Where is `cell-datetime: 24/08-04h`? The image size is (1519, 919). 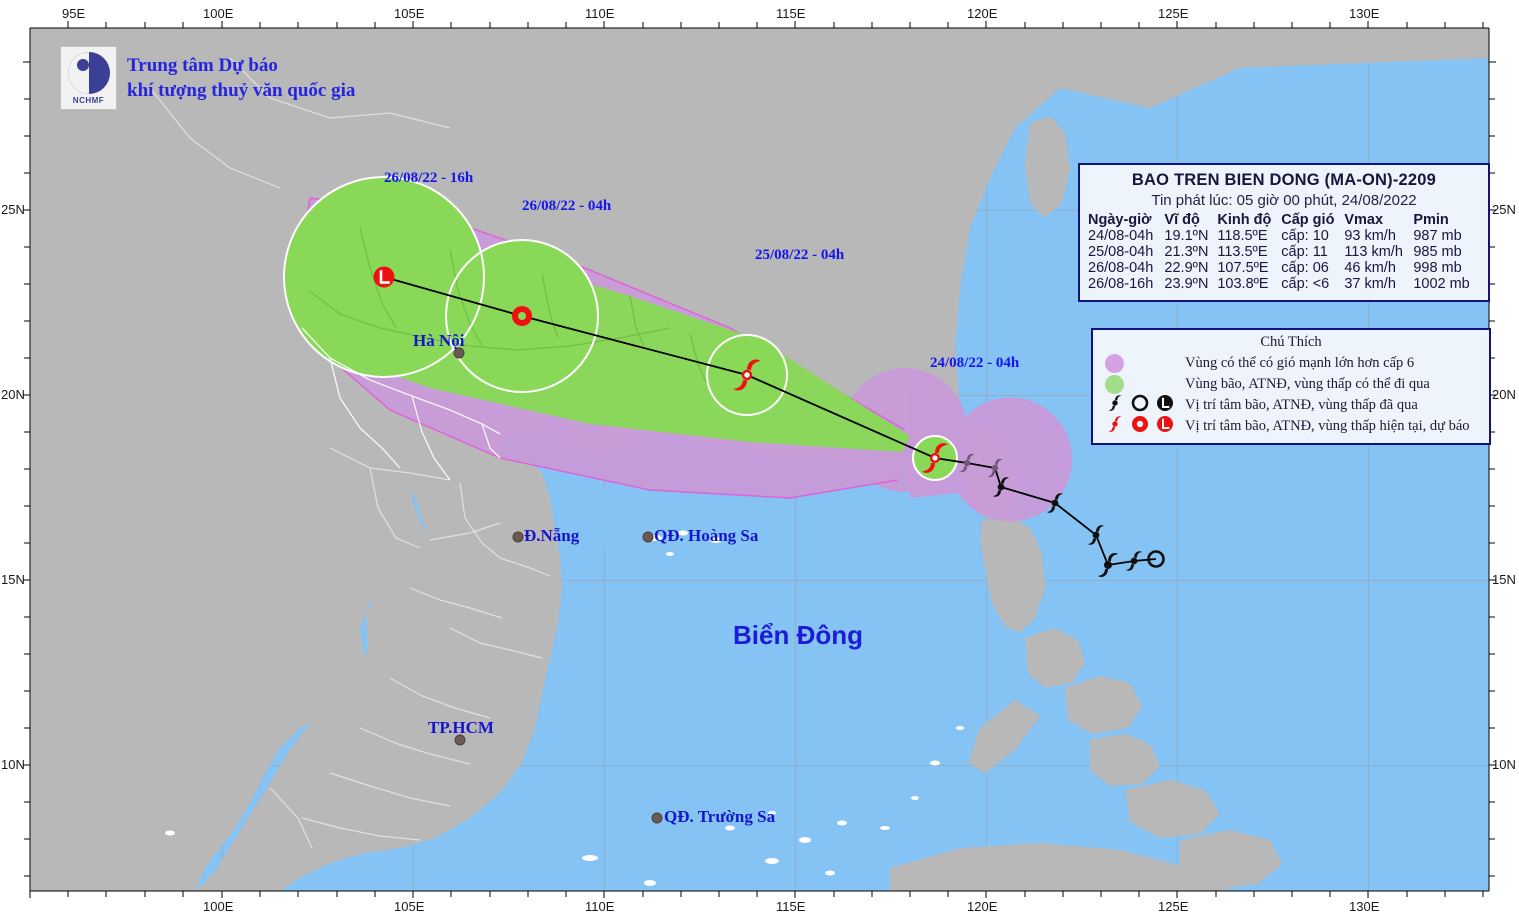
cell-datetime: 24/08-04h is located at coordinates (1121, 236).